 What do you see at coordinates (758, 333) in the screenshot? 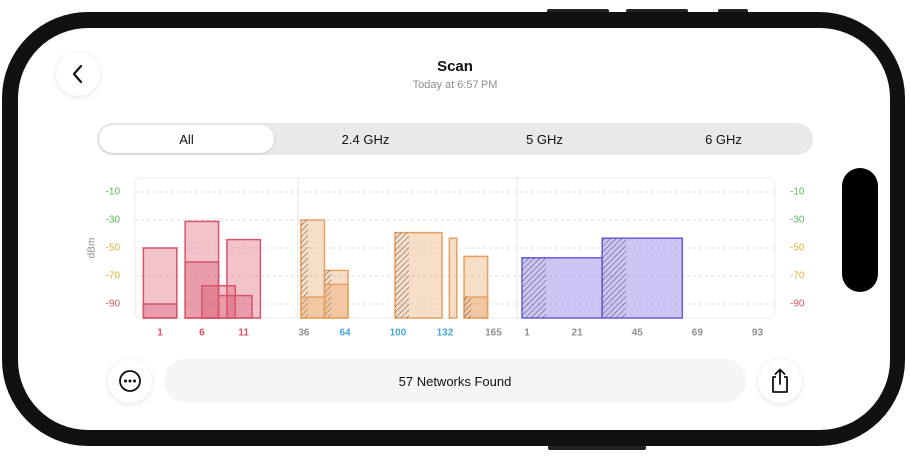
I see `x-tick-label: 93` at bounding box center [758, 333].